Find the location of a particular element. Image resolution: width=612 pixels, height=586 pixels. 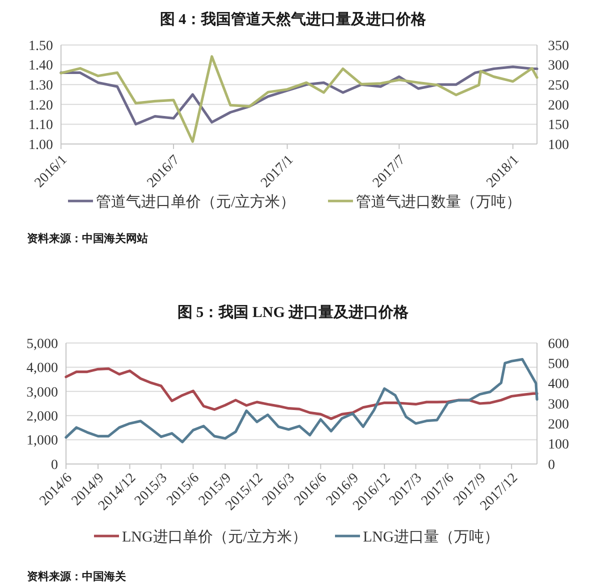

y-tick-label: 3,000 is located at coordinates (42, 392).